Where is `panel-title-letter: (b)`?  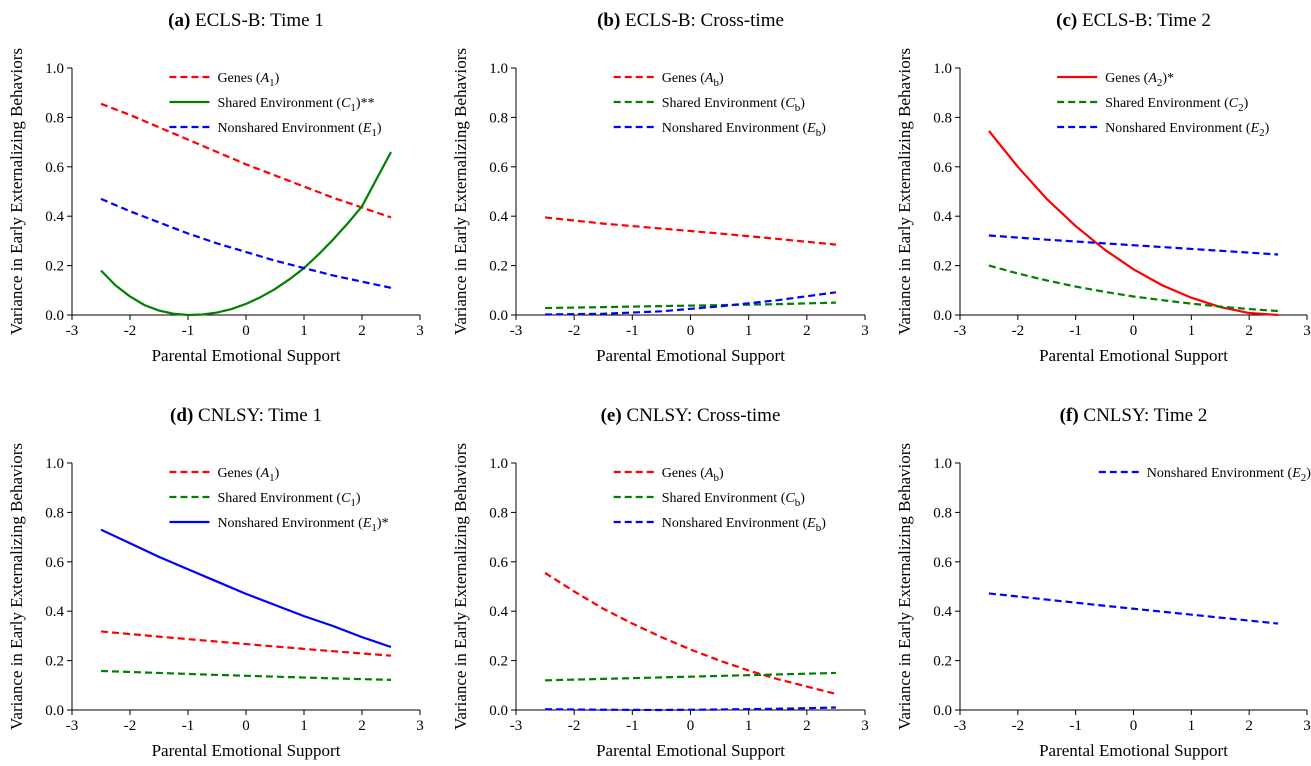 panel-title-letter: (b) is located at coordinates (608, 20).